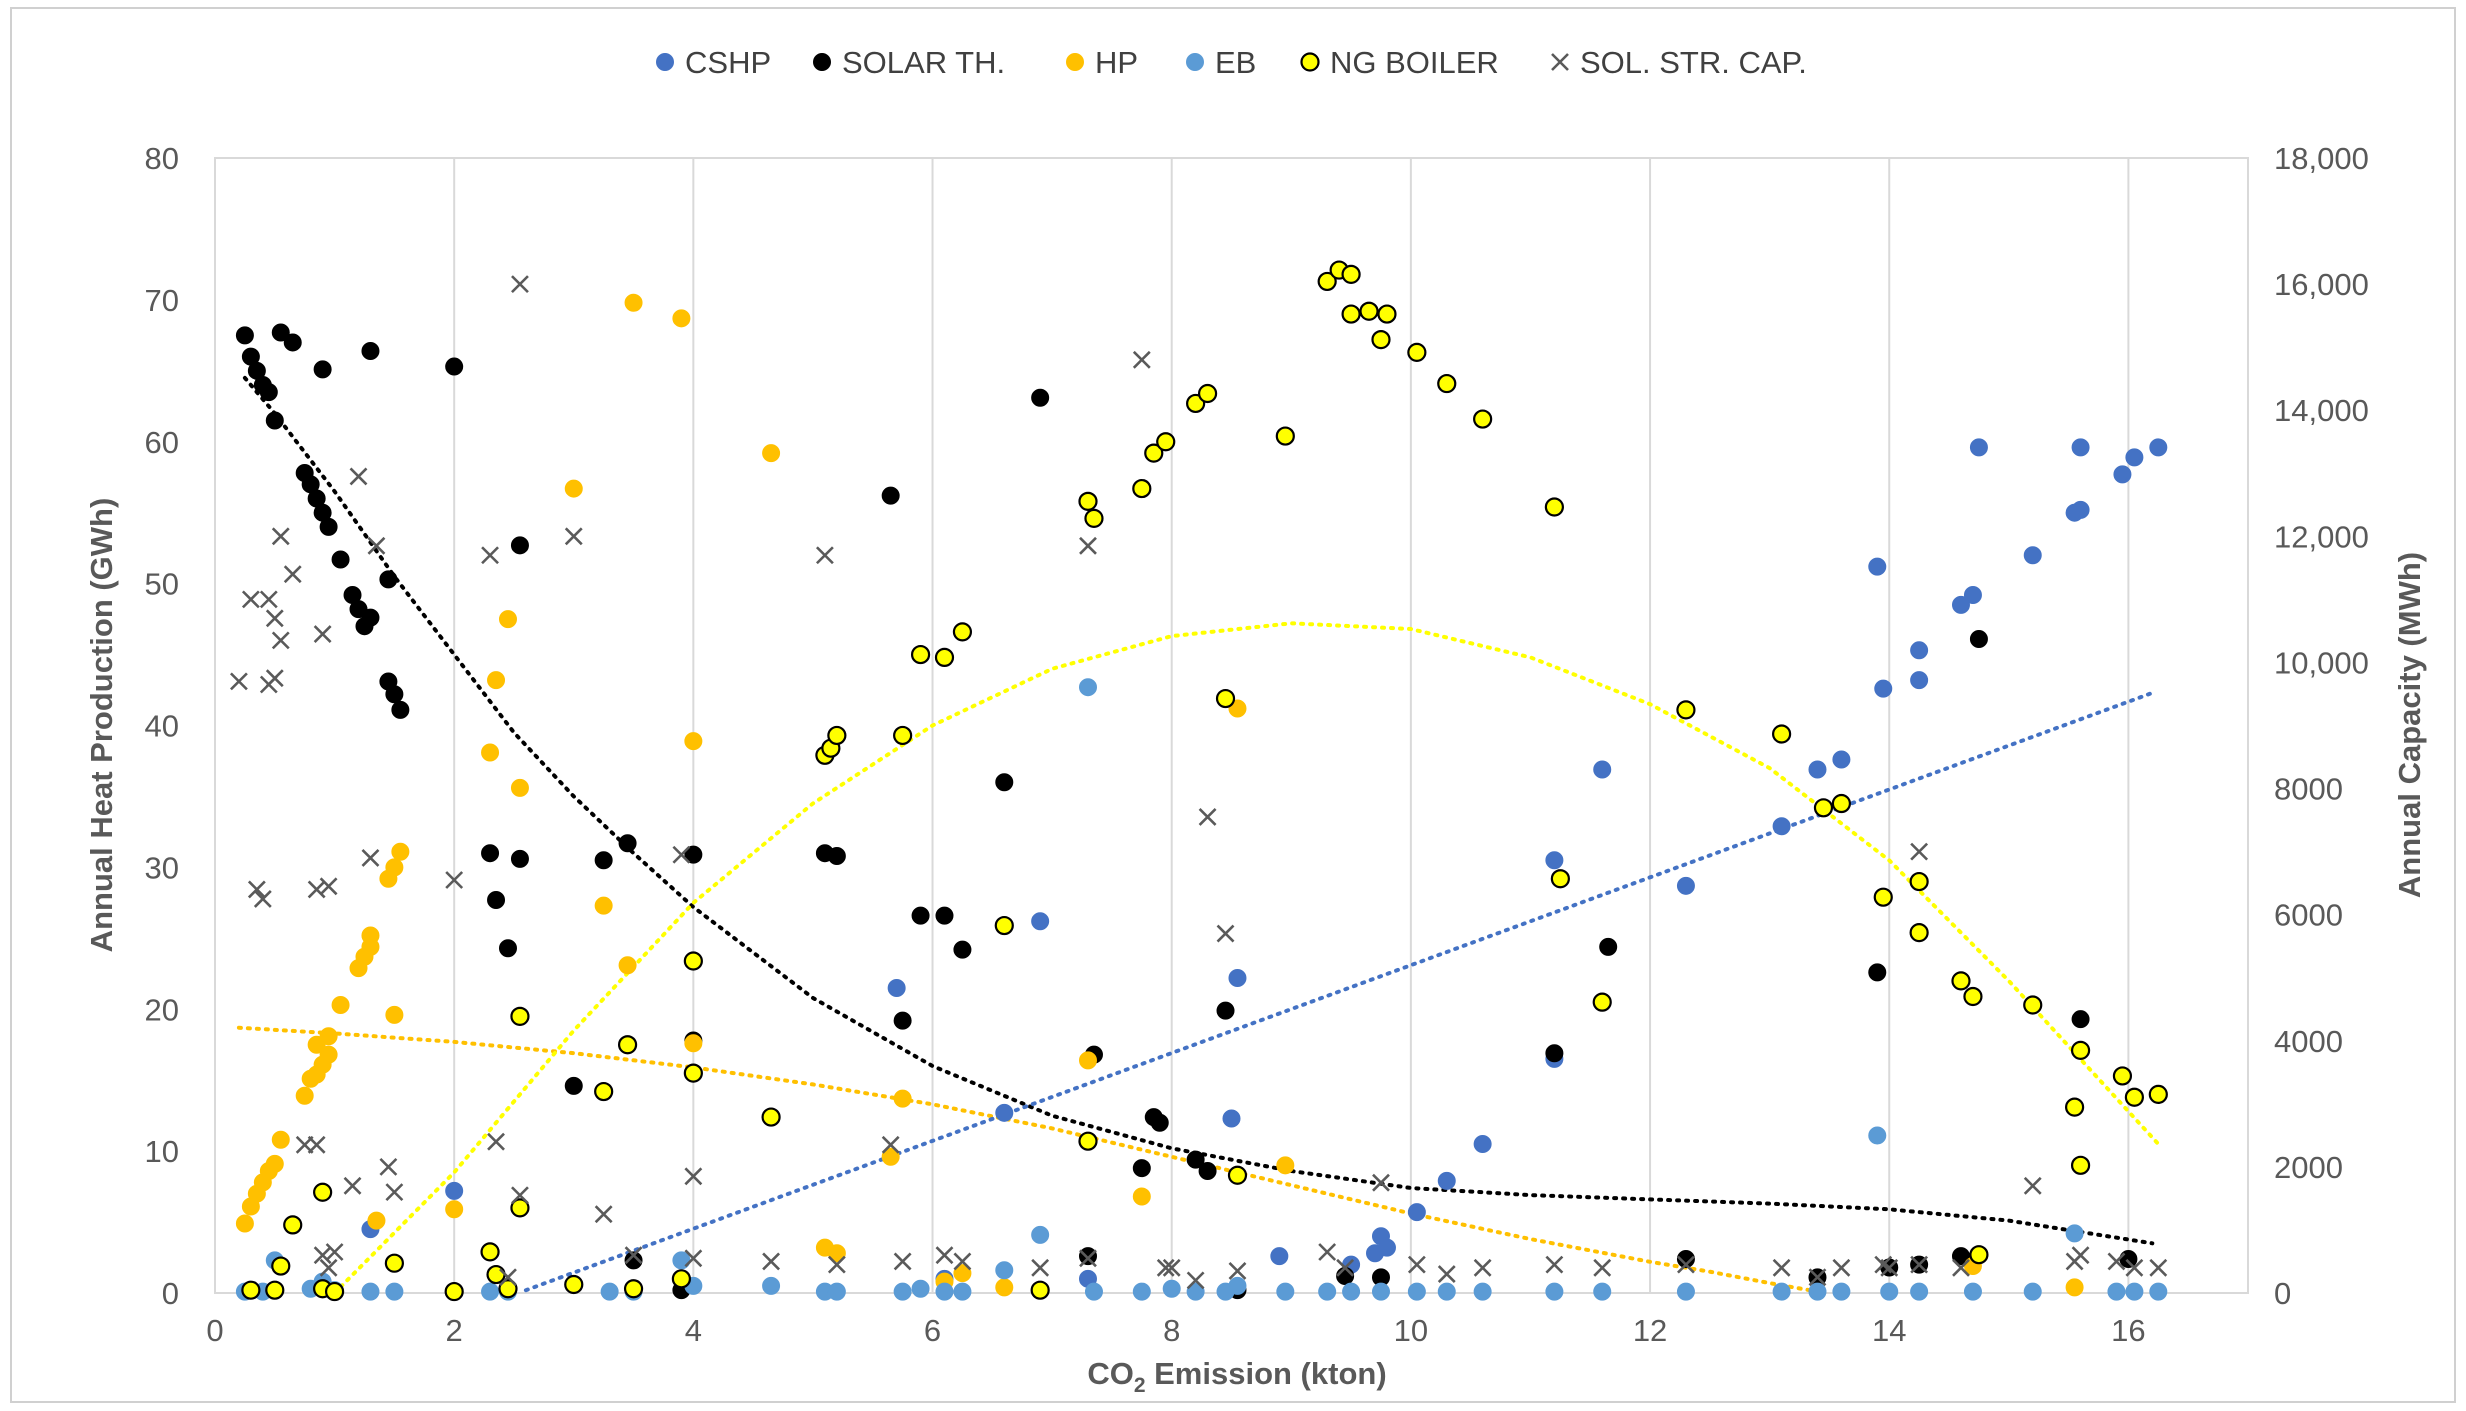 The image size is (2466, 1411). Describe the element at coordinates (2321, 536) in the screenshot. I see `y-right-tick-label: 12,000` at that location.